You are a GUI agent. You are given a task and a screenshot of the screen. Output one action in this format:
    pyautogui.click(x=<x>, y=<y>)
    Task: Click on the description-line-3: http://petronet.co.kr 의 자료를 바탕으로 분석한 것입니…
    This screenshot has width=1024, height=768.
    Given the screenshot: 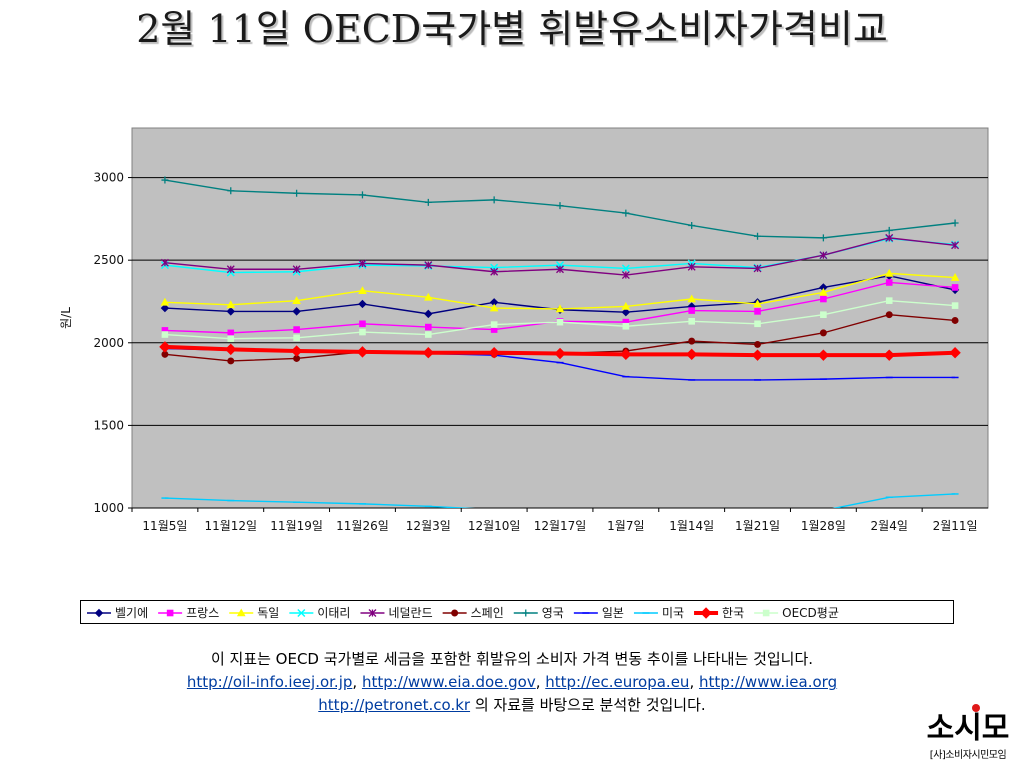 What is the action you would take?
    pyautogui.click(x=512, y=705)
    